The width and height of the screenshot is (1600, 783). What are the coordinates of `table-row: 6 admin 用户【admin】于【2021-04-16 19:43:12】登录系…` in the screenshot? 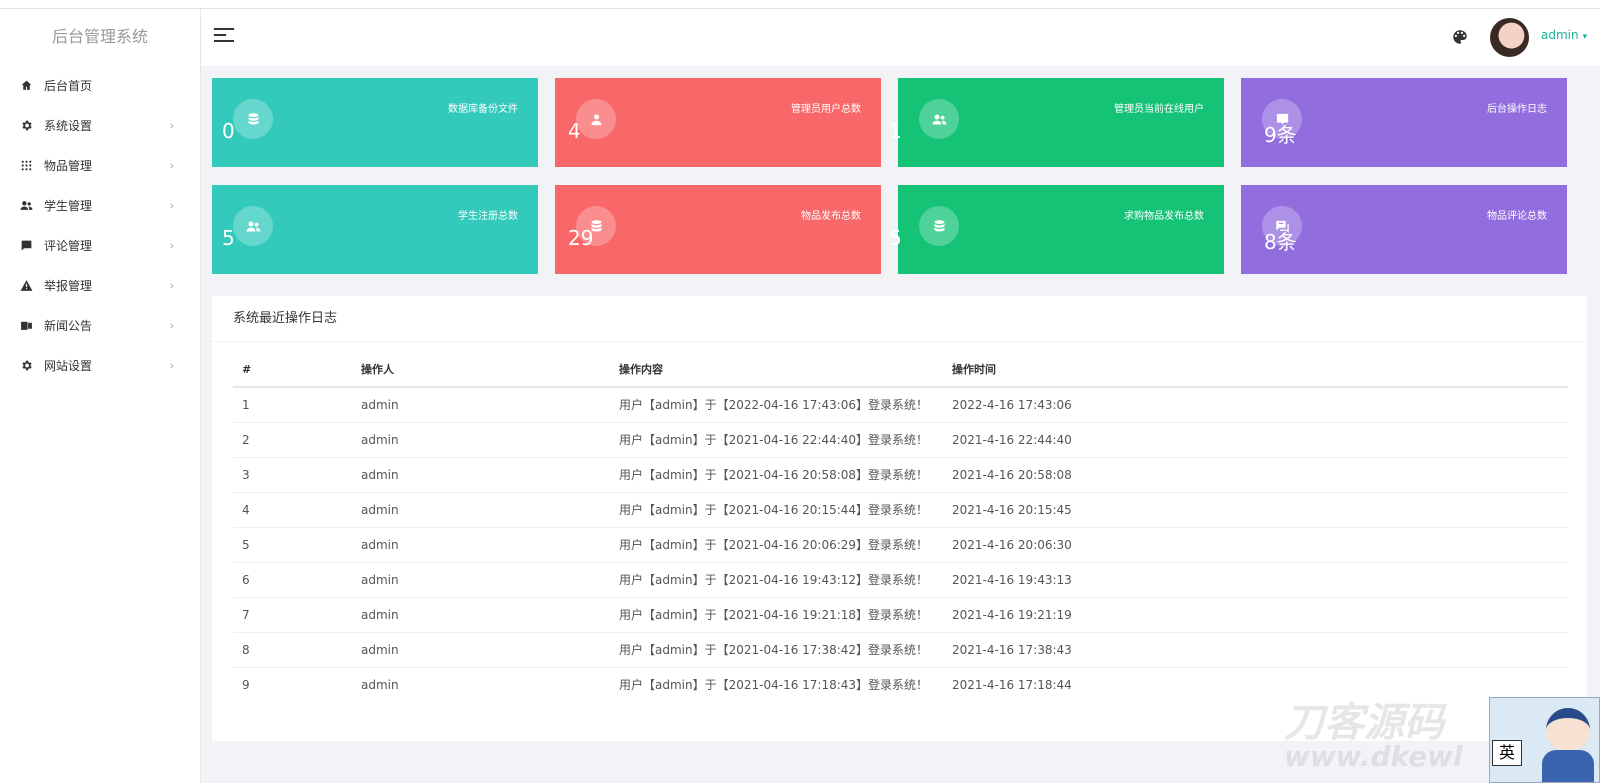 It's located at (900, 580).